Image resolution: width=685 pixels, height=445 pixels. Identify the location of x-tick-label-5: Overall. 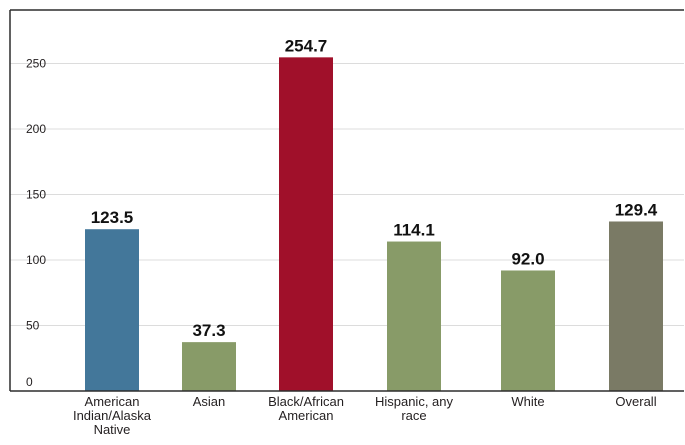
(635, 401).